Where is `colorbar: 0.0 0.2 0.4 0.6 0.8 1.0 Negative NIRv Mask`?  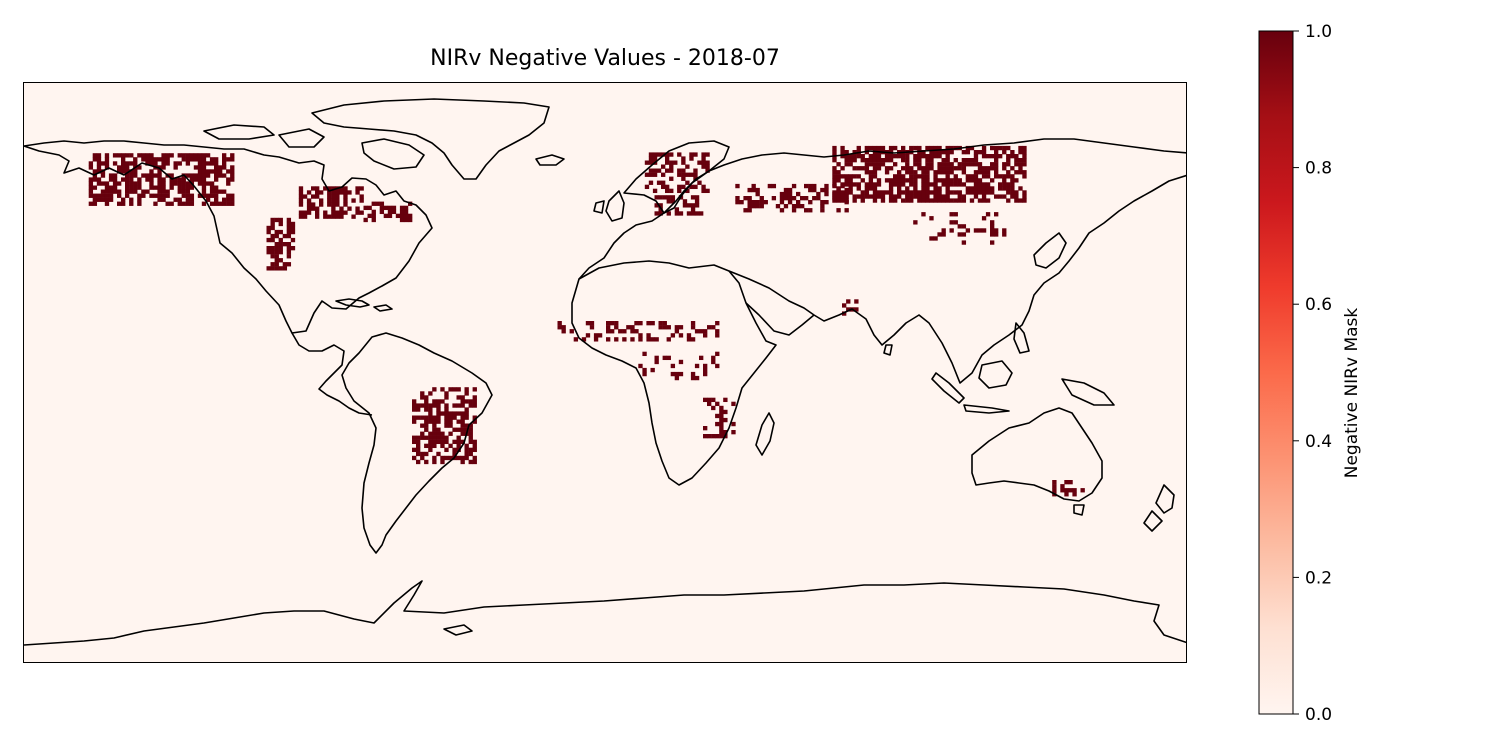 colorbar: 0.0 0.2 0.4 0.6 0.8 1.0 Negative NIRv Mask is located at coordinates (1310, 373).